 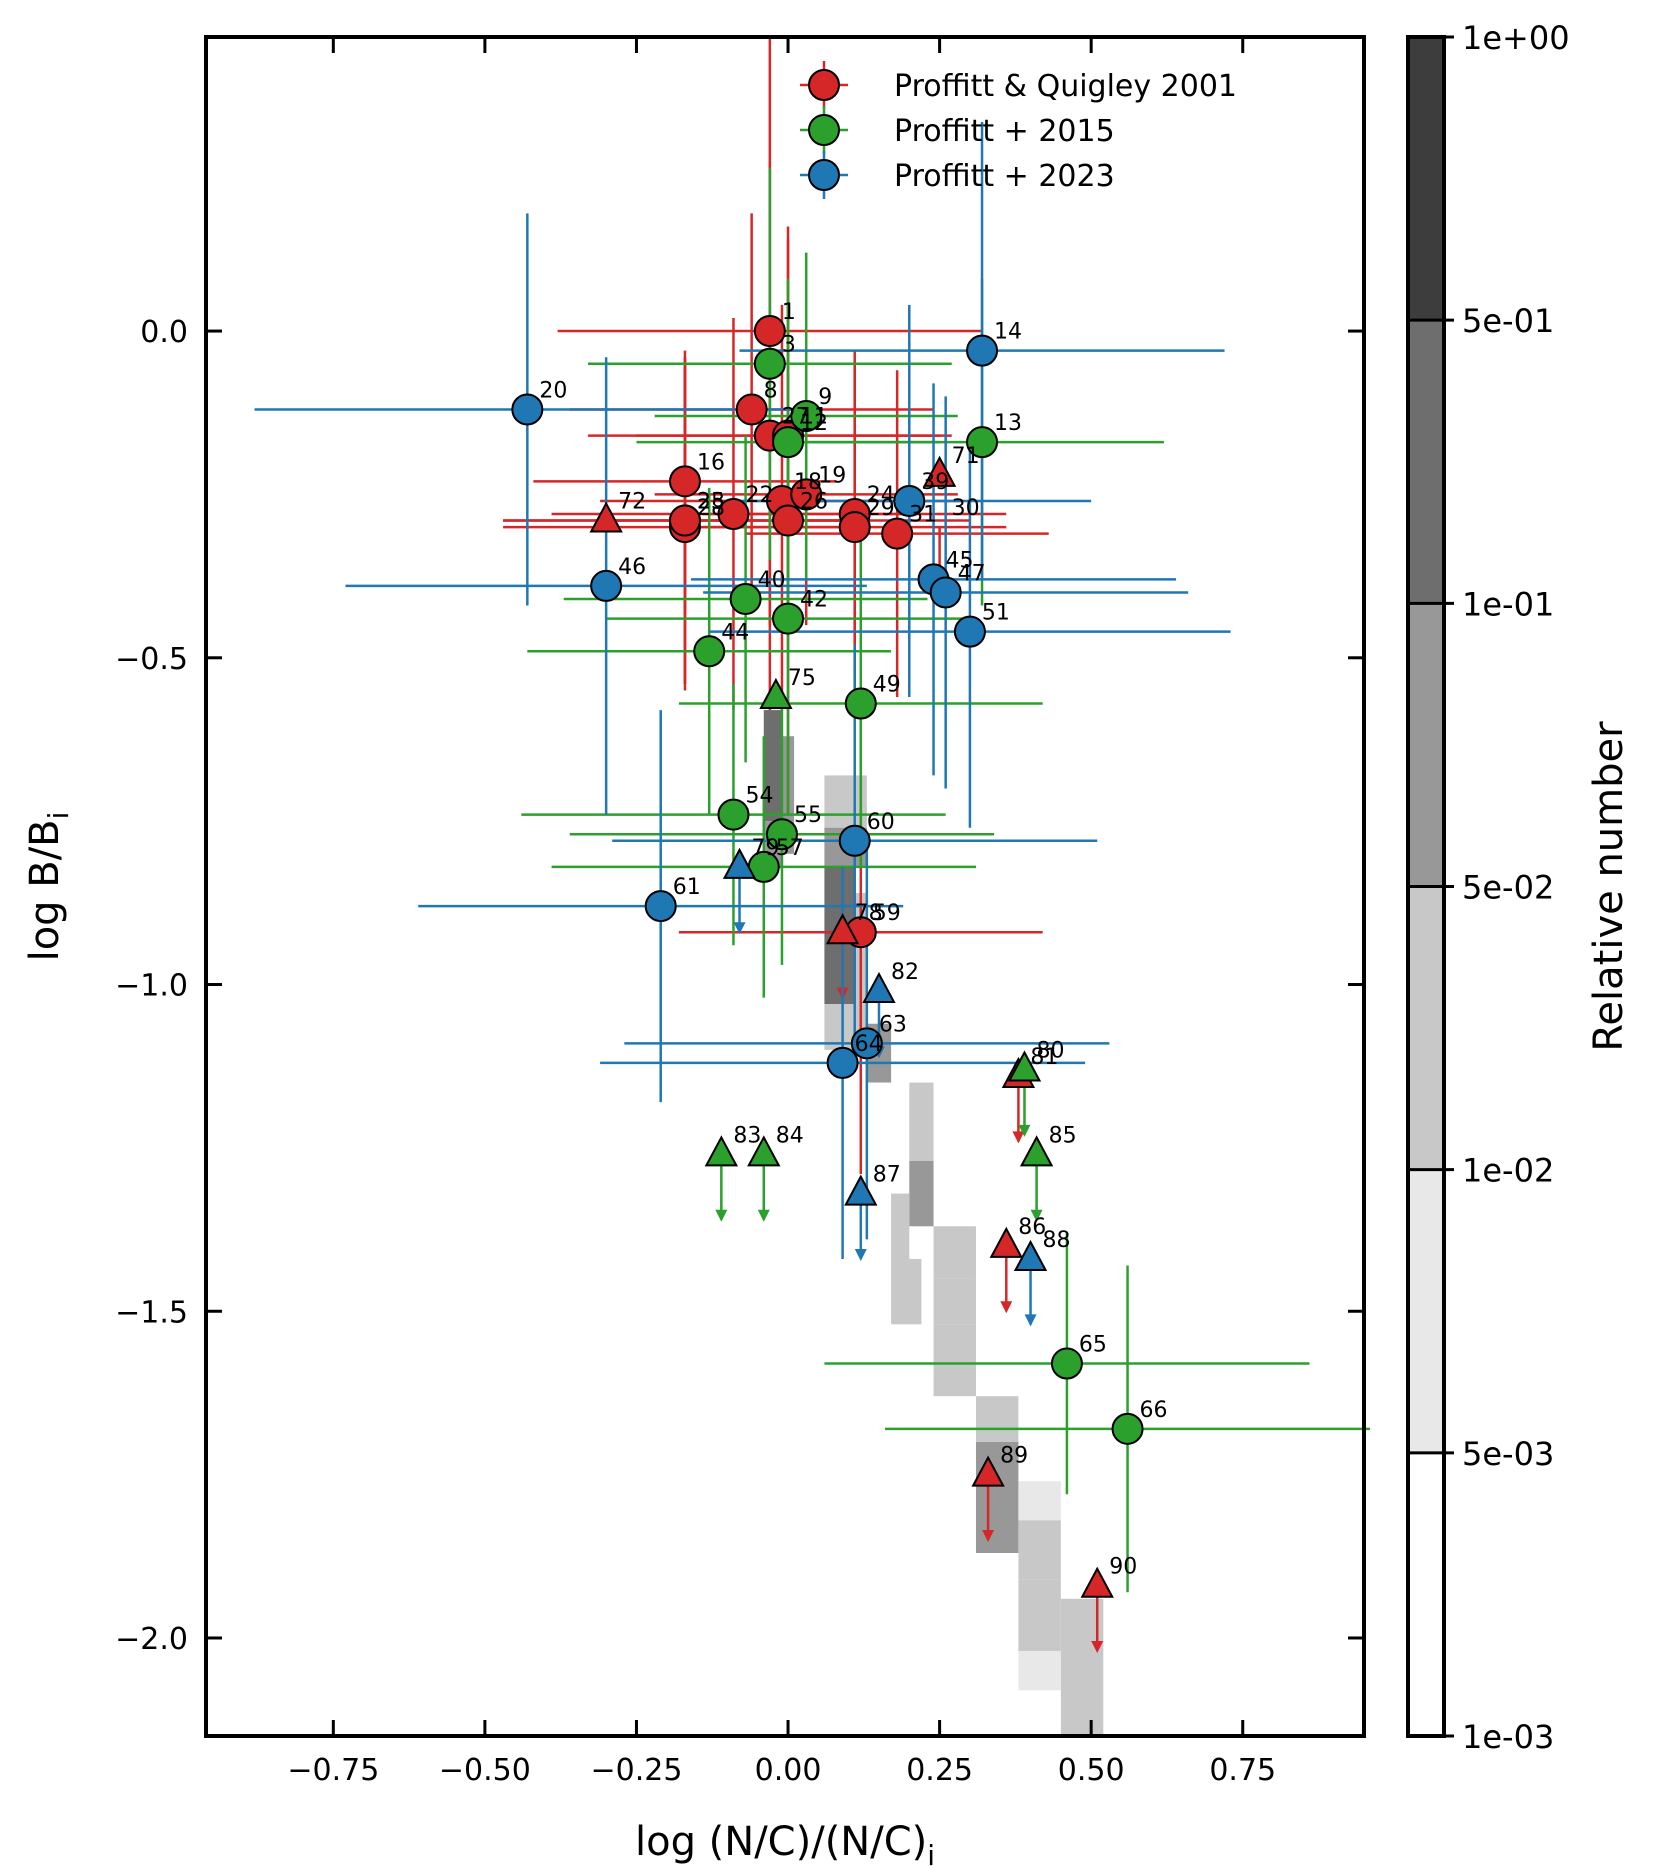 What do you see at coordinates (636, 1770) in the screenshot?
I see `x-tick-label: −0.25` at bounding box center [636, 1770].